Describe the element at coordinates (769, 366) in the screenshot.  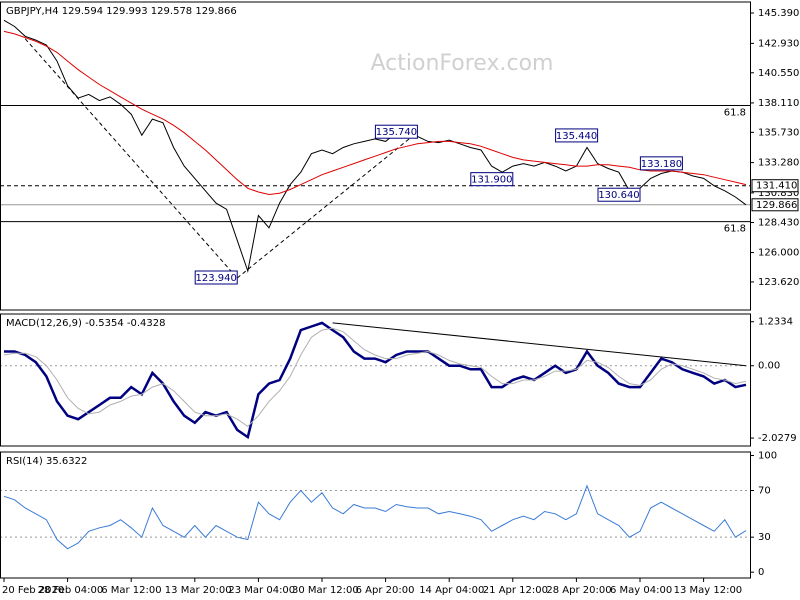
I see `y-tick-label: 0.00` at that location.